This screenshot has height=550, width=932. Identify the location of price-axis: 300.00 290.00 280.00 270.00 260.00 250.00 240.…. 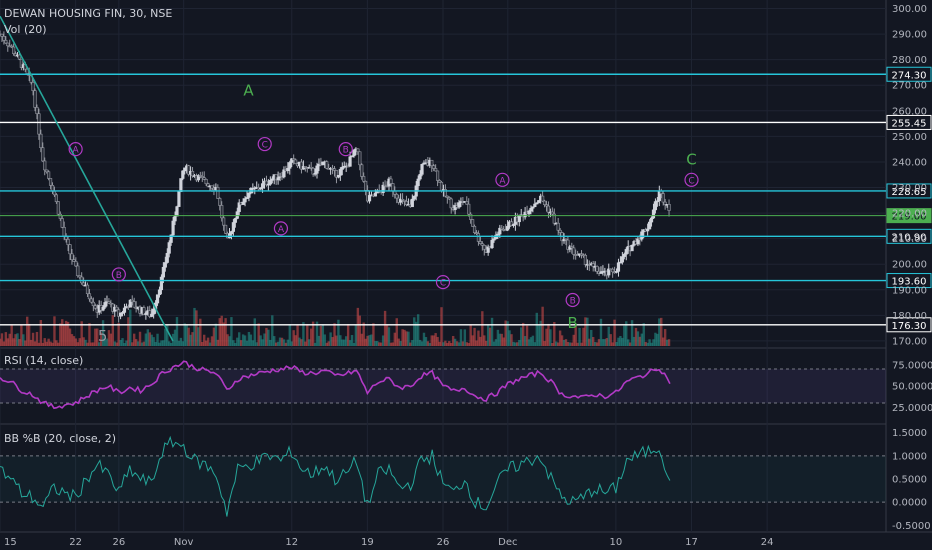
(909, 175).